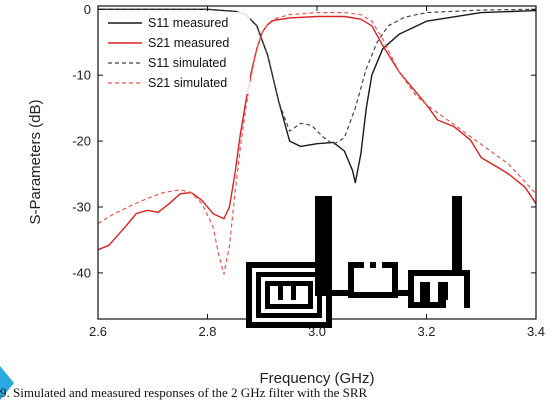 This screenshot has width=558, height=400. Describe the element at coordinates (207, 331) in the screenshot. I see `x-tick-label: 2.8` at that location.